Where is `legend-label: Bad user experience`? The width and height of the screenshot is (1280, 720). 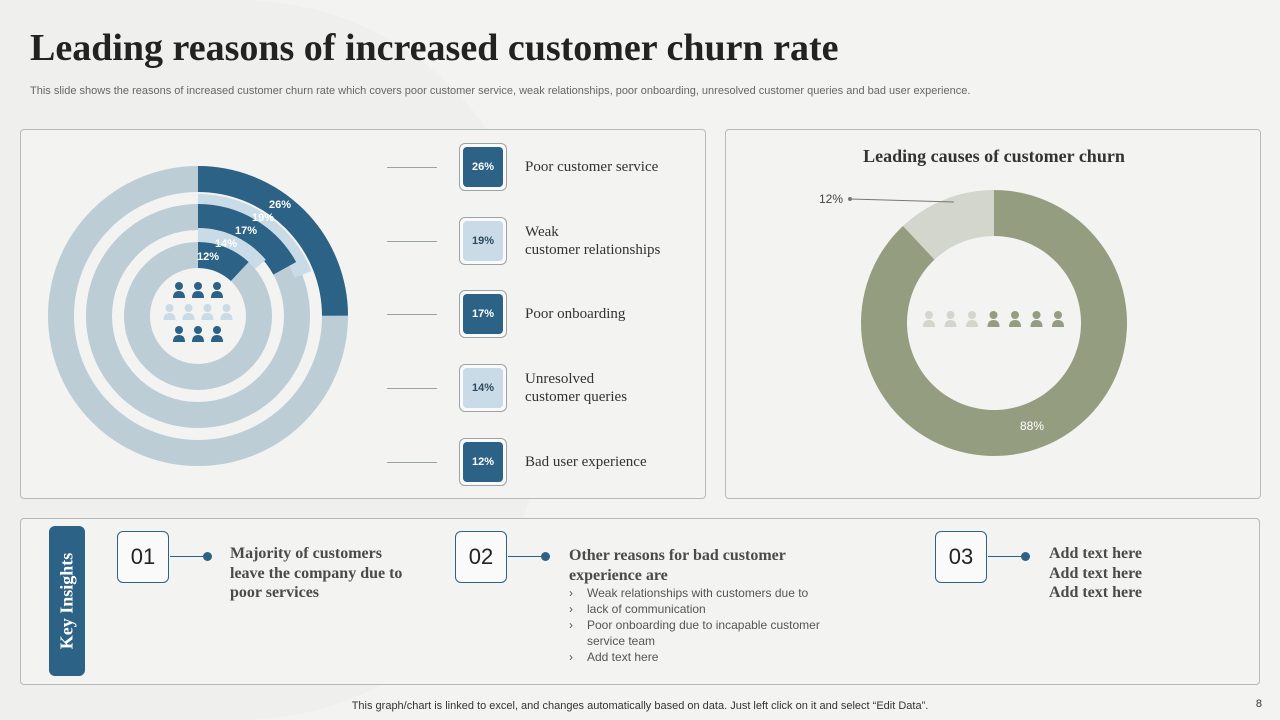 legend-label: Bad user experience is located at coordinates (586, 462).